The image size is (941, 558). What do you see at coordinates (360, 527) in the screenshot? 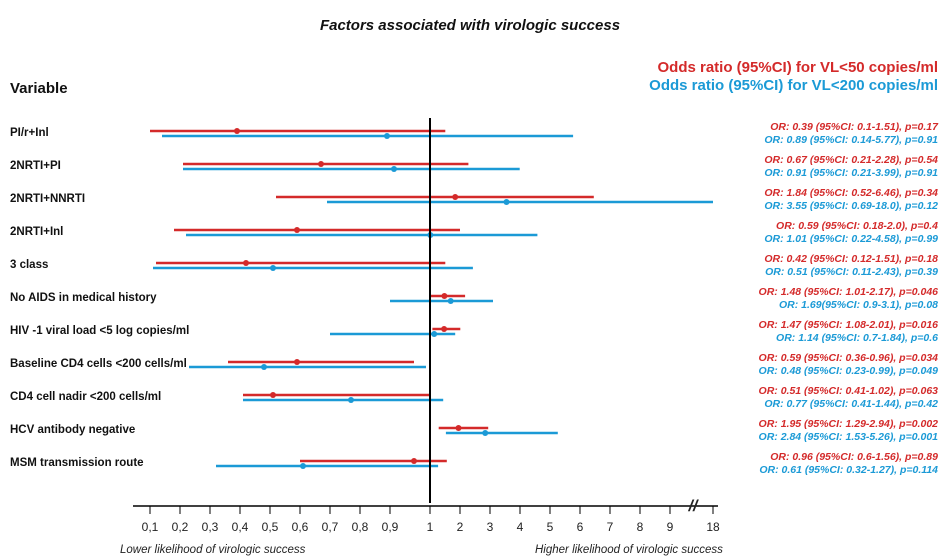
I see `x-tick-label: 0,8` at bounding box center [360, 527].